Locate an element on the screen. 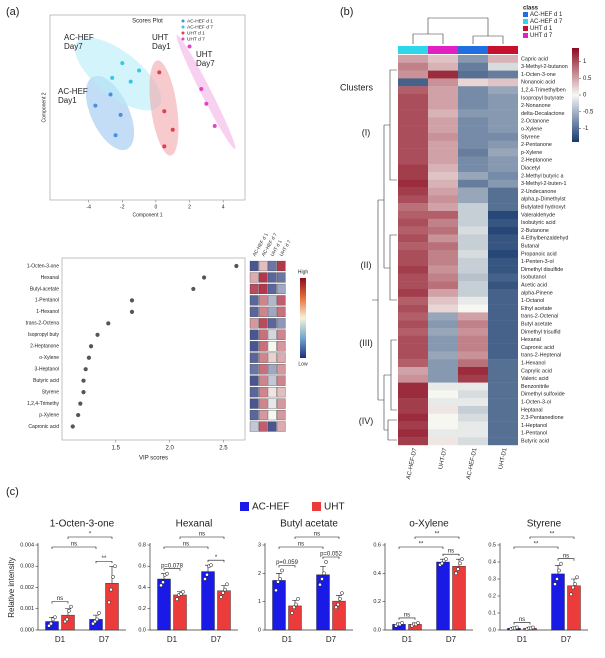 The width and height of the screenshot is (605, 658). y-tick-label: 1-Hexanol is located at coordinates (47, 312).